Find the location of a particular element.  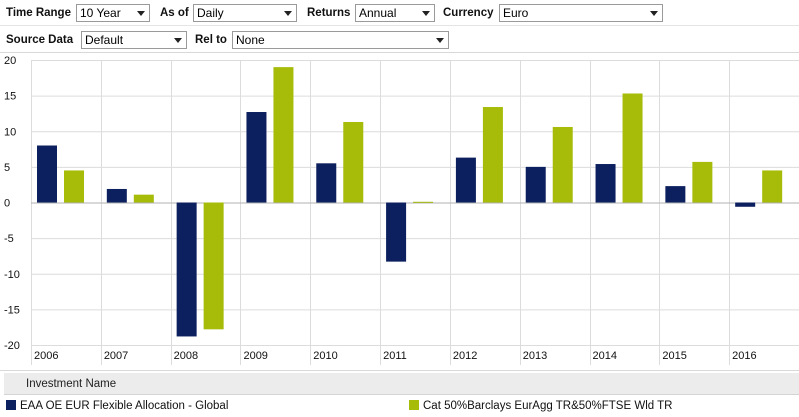

legend-item-fund: EAA OE EUR Flexible Allocation - Global is located at coordinates (117, 406).